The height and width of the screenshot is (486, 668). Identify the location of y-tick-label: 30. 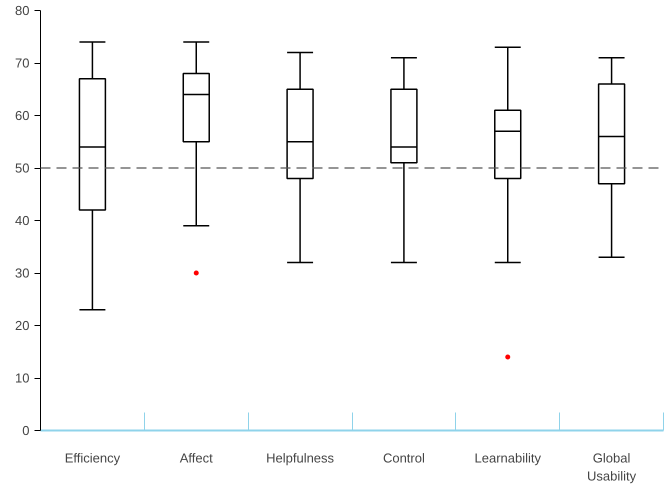
(22, 273).